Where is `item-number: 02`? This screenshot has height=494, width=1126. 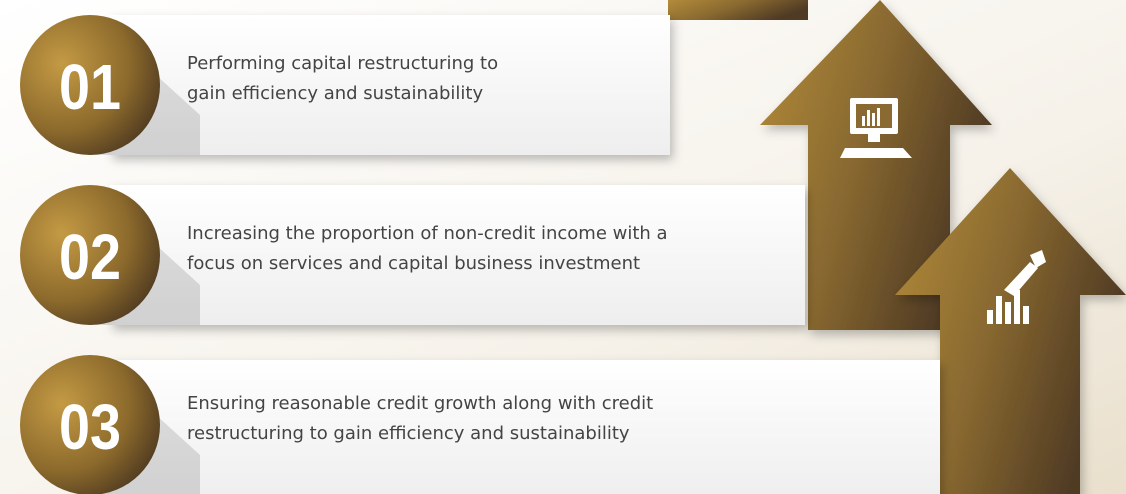
item-number: 02 is located at coordinates (90, 257).